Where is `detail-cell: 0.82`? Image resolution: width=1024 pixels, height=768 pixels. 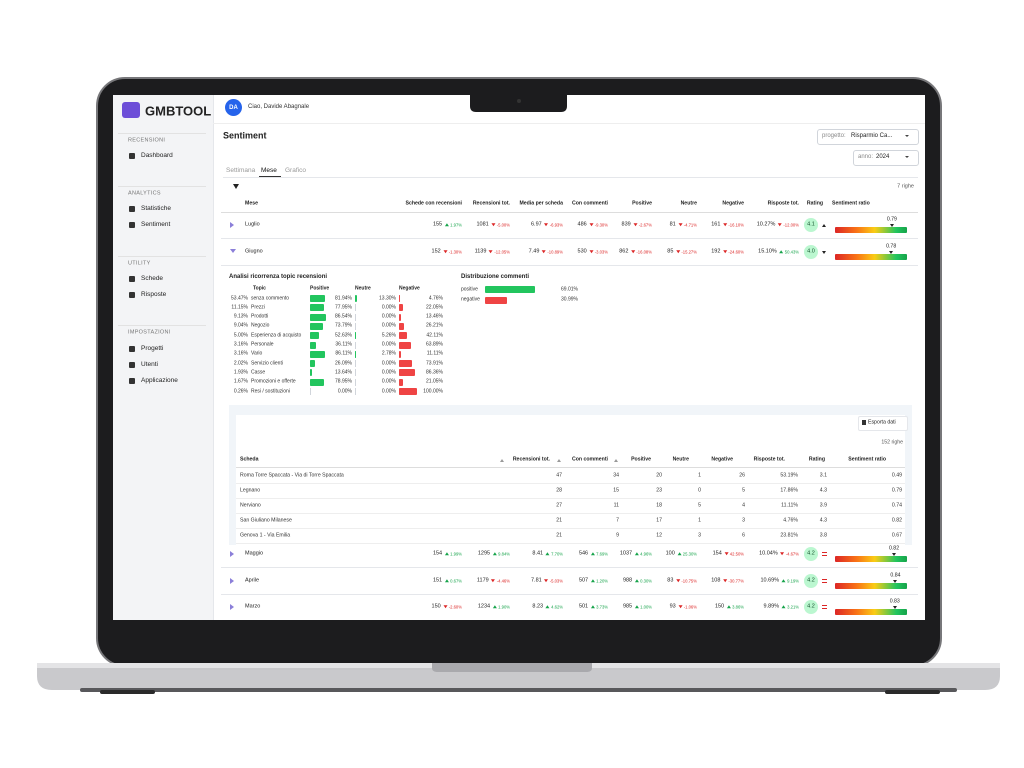 detail-cell: 0.82 is located at coordinates (896, 520).